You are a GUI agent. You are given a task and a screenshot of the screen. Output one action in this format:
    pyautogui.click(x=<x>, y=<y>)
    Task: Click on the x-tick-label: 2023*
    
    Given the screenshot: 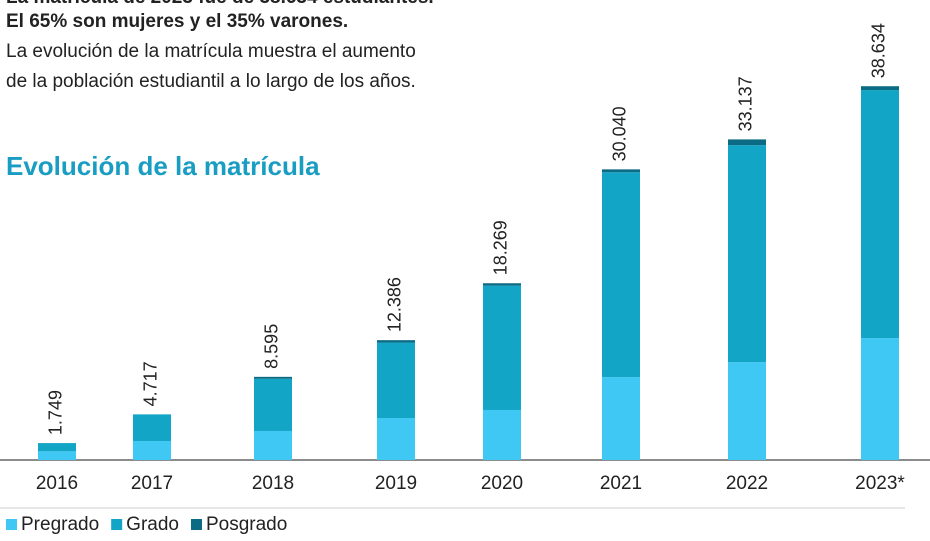 What is the action you would take?
    pyautogui.click(x=880, y=483)
    